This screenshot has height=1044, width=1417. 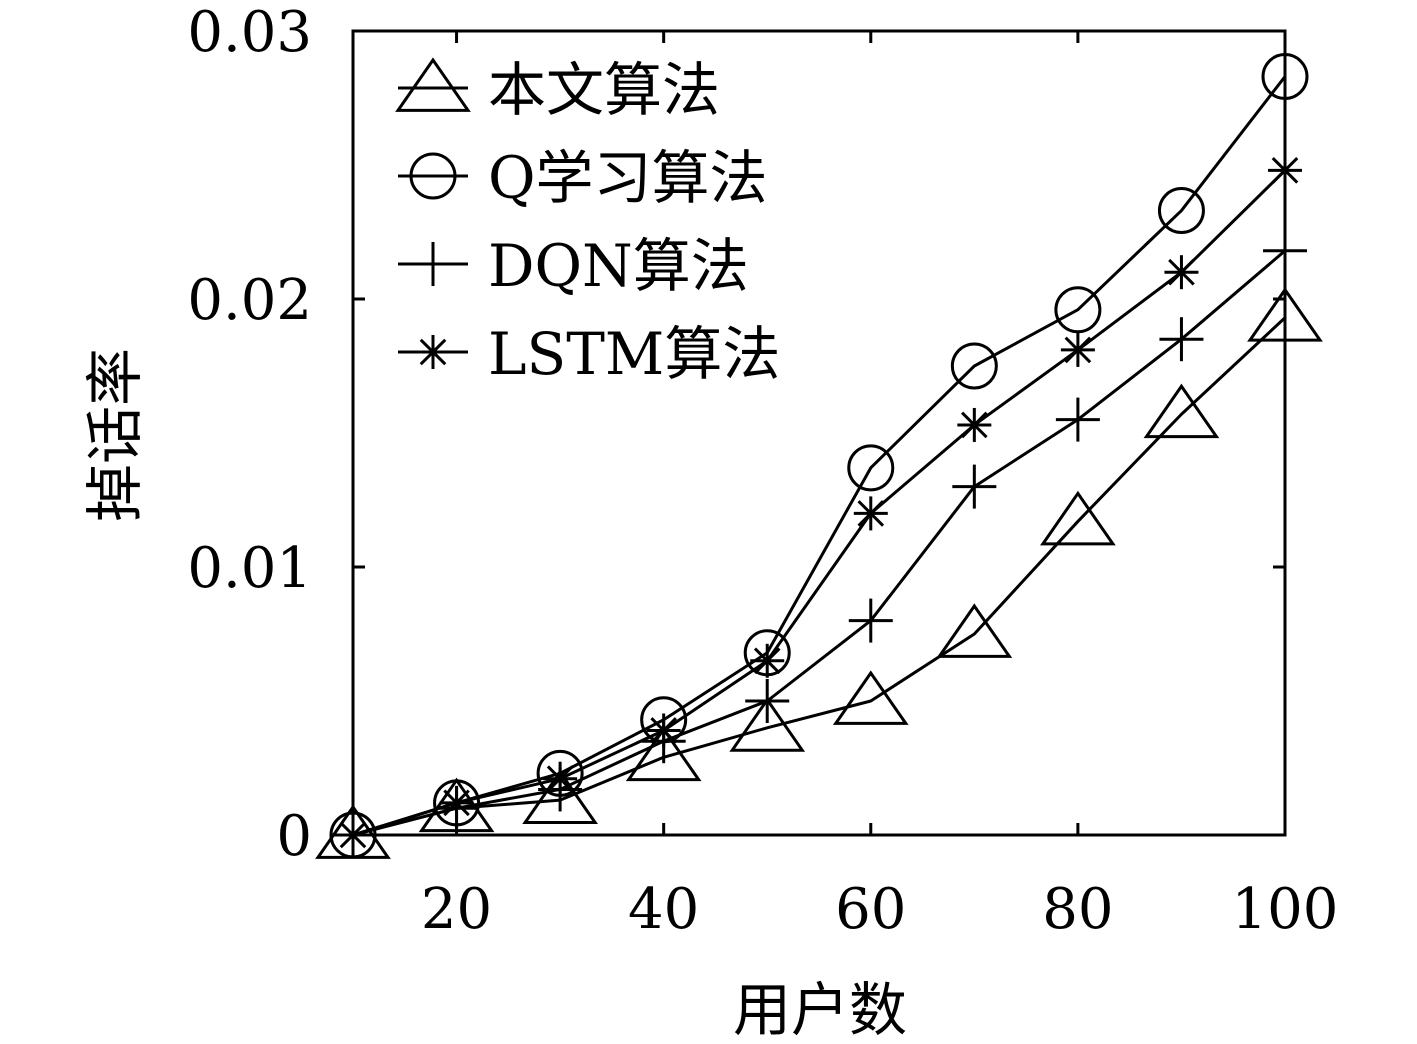 I want to click on x-tick-label: 60, so click(x=870, y=909).